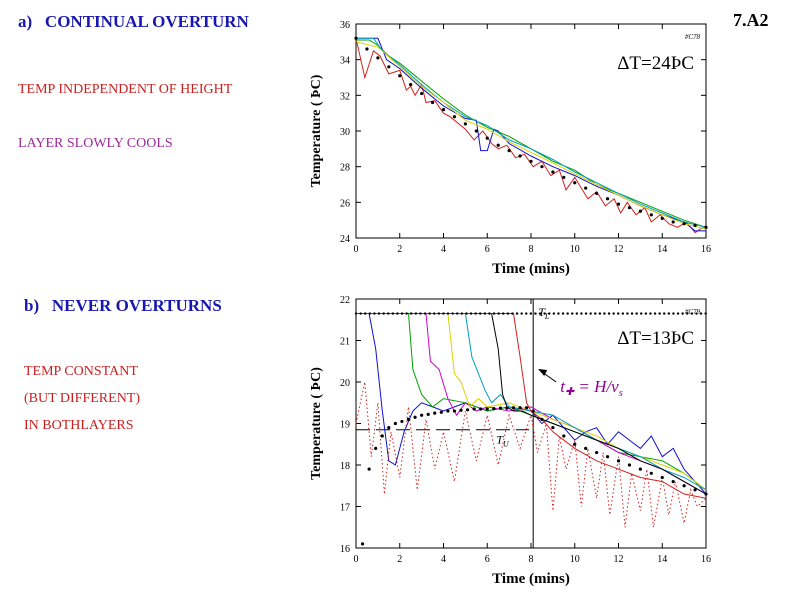  Describe the element at coordinates (125, 89) in the screenshot. I see `panel-a-note-1: TEMP INDEPENDENT OF HEIGHT` at that location.